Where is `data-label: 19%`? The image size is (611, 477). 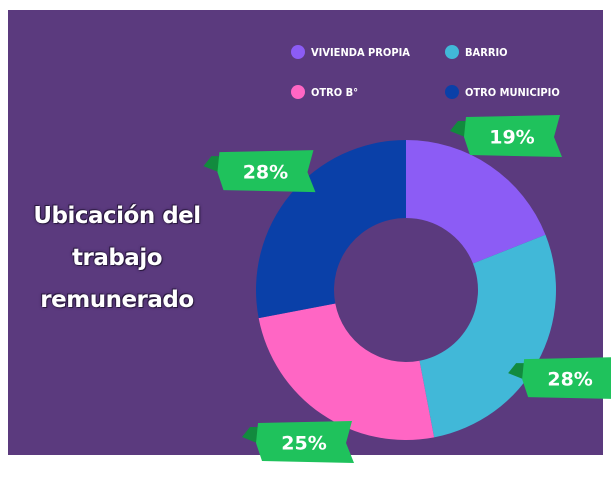
data-label: 19% is located at coordinates (511, 137).